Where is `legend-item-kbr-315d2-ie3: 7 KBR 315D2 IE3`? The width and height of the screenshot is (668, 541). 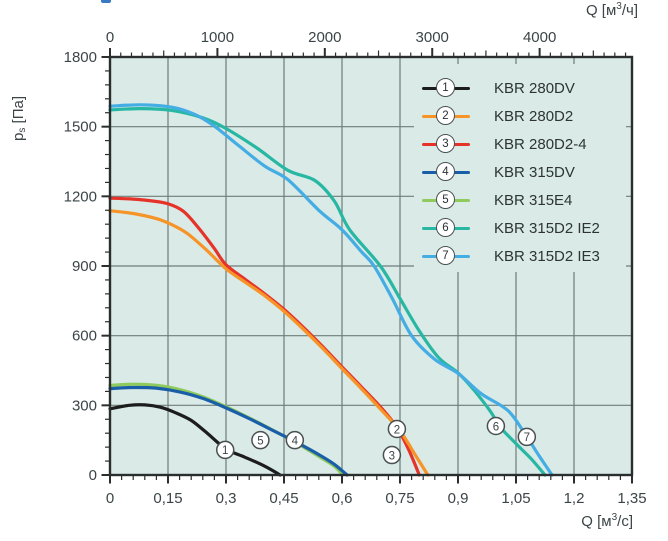
legend-item-kbr-315d2-ie3: 7 KBR 315D2 IE3 is located at coordinates (520, 256).